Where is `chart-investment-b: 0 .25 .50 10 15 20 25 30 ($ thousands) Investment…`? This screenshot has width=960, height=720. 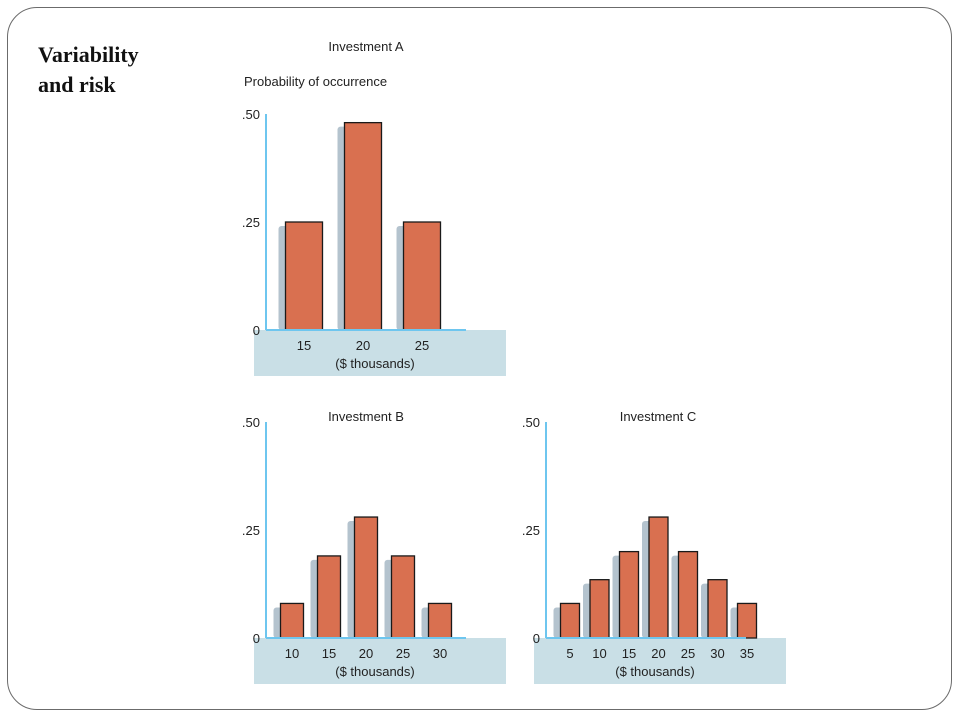 chart-investment-b: 0 .25 .50 10 15 20 25 30 ($ thousands) Investment… is located at coordinates (374, 546).